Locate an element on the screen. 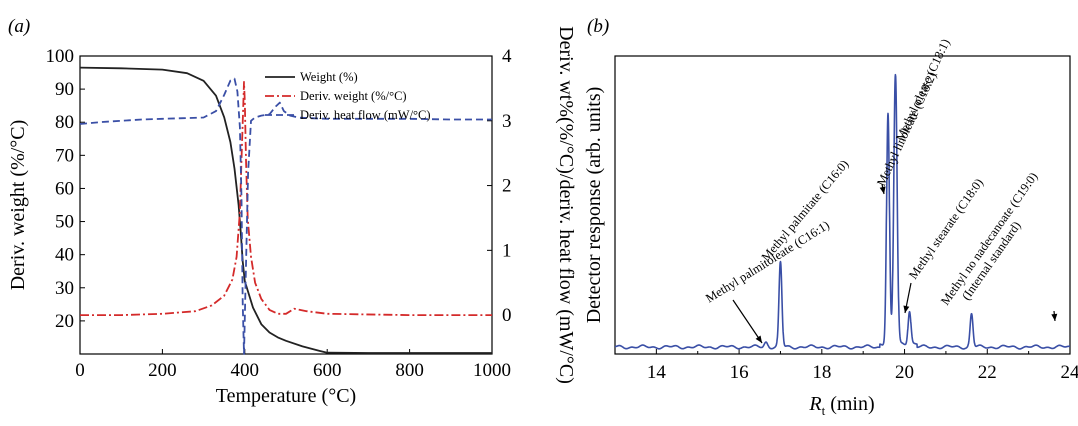 The image size is (1078, 426). x-tick-label: 20 is located at coordinates (904, 372).